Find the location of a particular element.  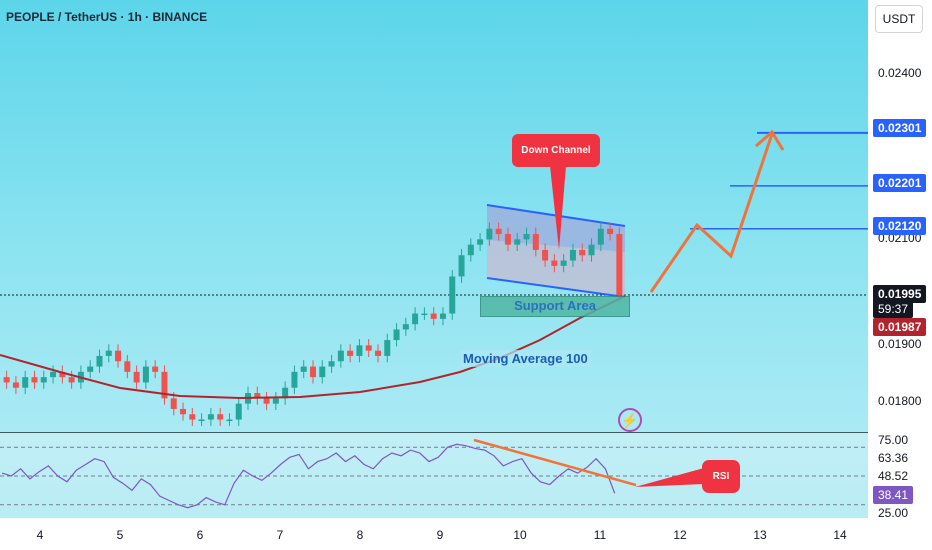

down-channel-fill is located at coordinates (556, 251).